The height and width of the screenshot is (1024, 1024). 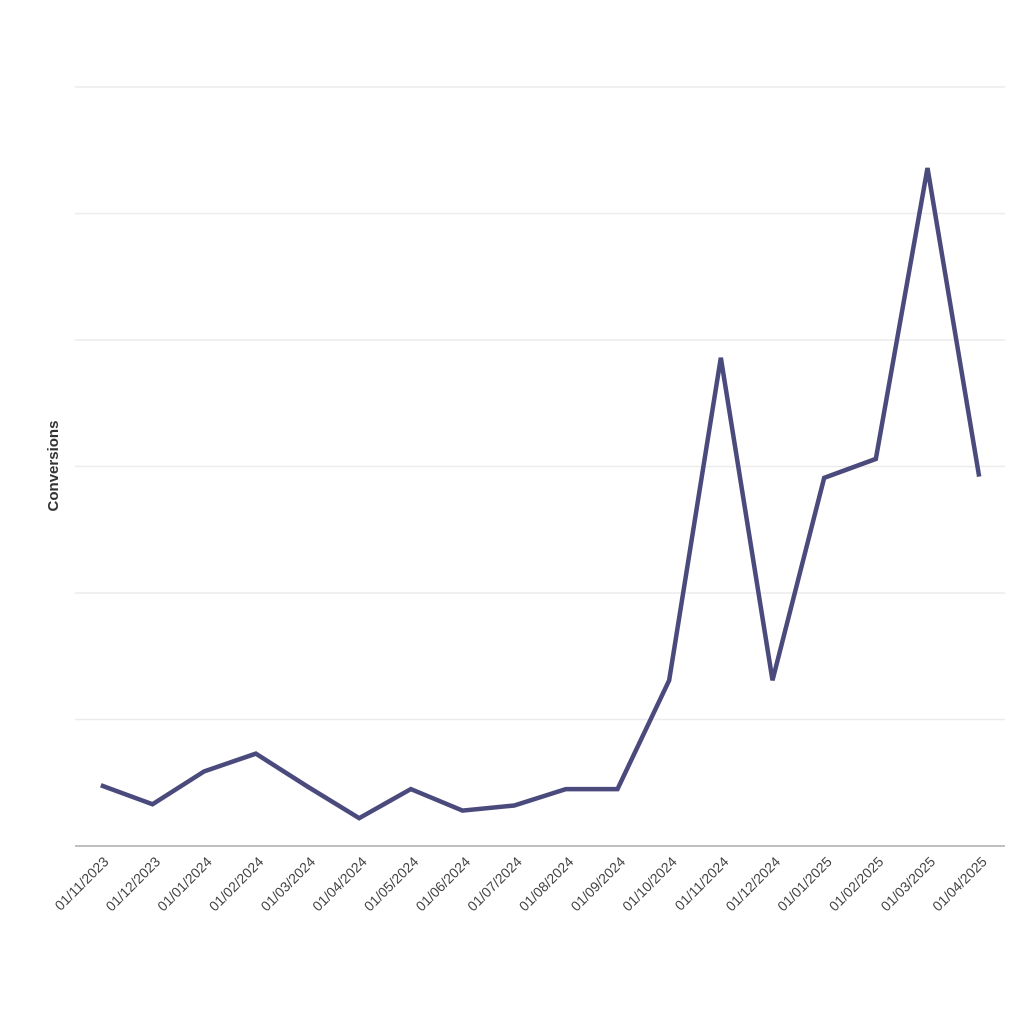 I want to click on x-tick-label: 01/09/2024, so click(x=597, y=883).